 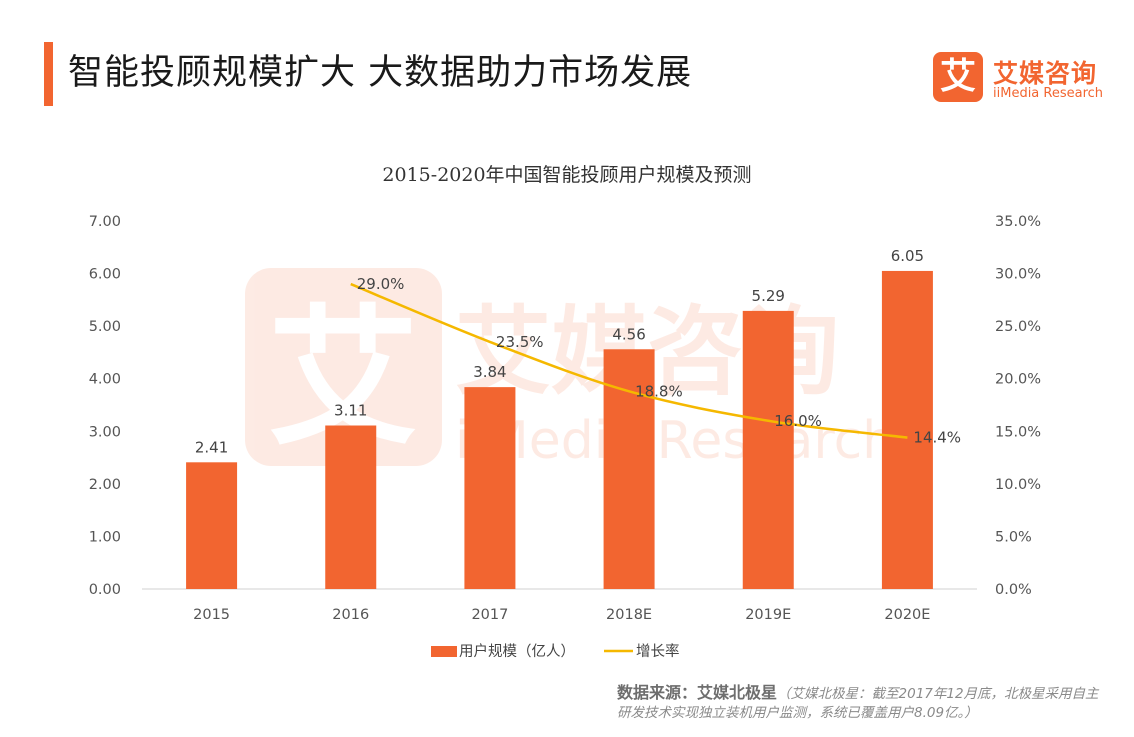 I want to click on y-right-tick-label: 10.0%, so click(x=1018, y=485).